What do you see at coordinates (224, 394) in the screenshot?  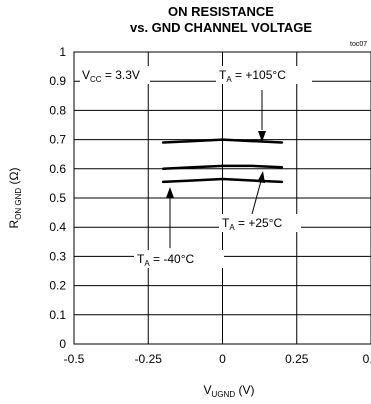 I see `x-axis-label-sub: UGND` at bounding box center [224, 394].